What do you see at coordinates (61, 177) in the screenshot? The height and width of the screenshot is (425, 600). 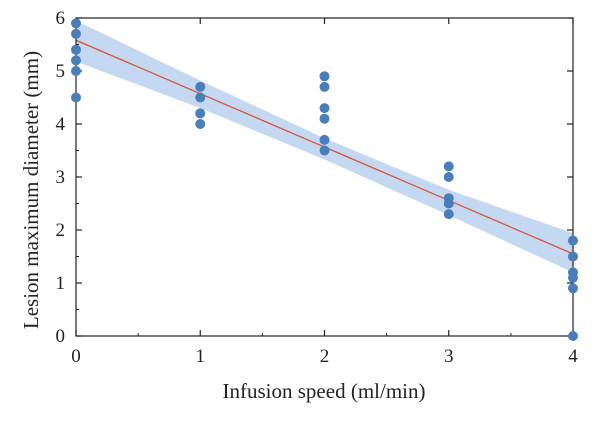 I see `y-tick-label: 3` at bounding box center [61, 177].